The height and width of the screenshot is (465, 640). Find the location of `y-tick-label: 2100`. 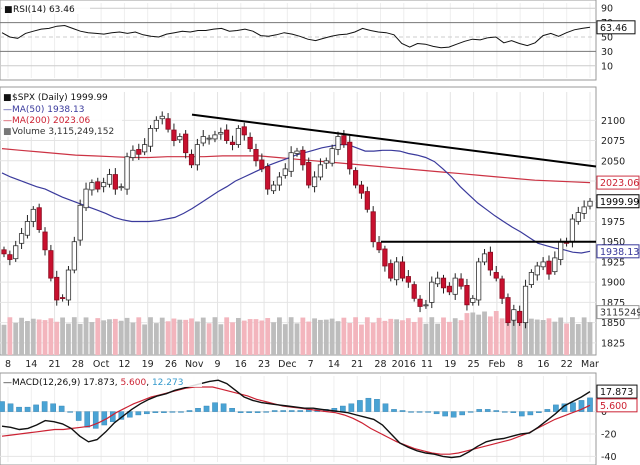

y-tick-label: 2100 is located at coordinates (613, 121).